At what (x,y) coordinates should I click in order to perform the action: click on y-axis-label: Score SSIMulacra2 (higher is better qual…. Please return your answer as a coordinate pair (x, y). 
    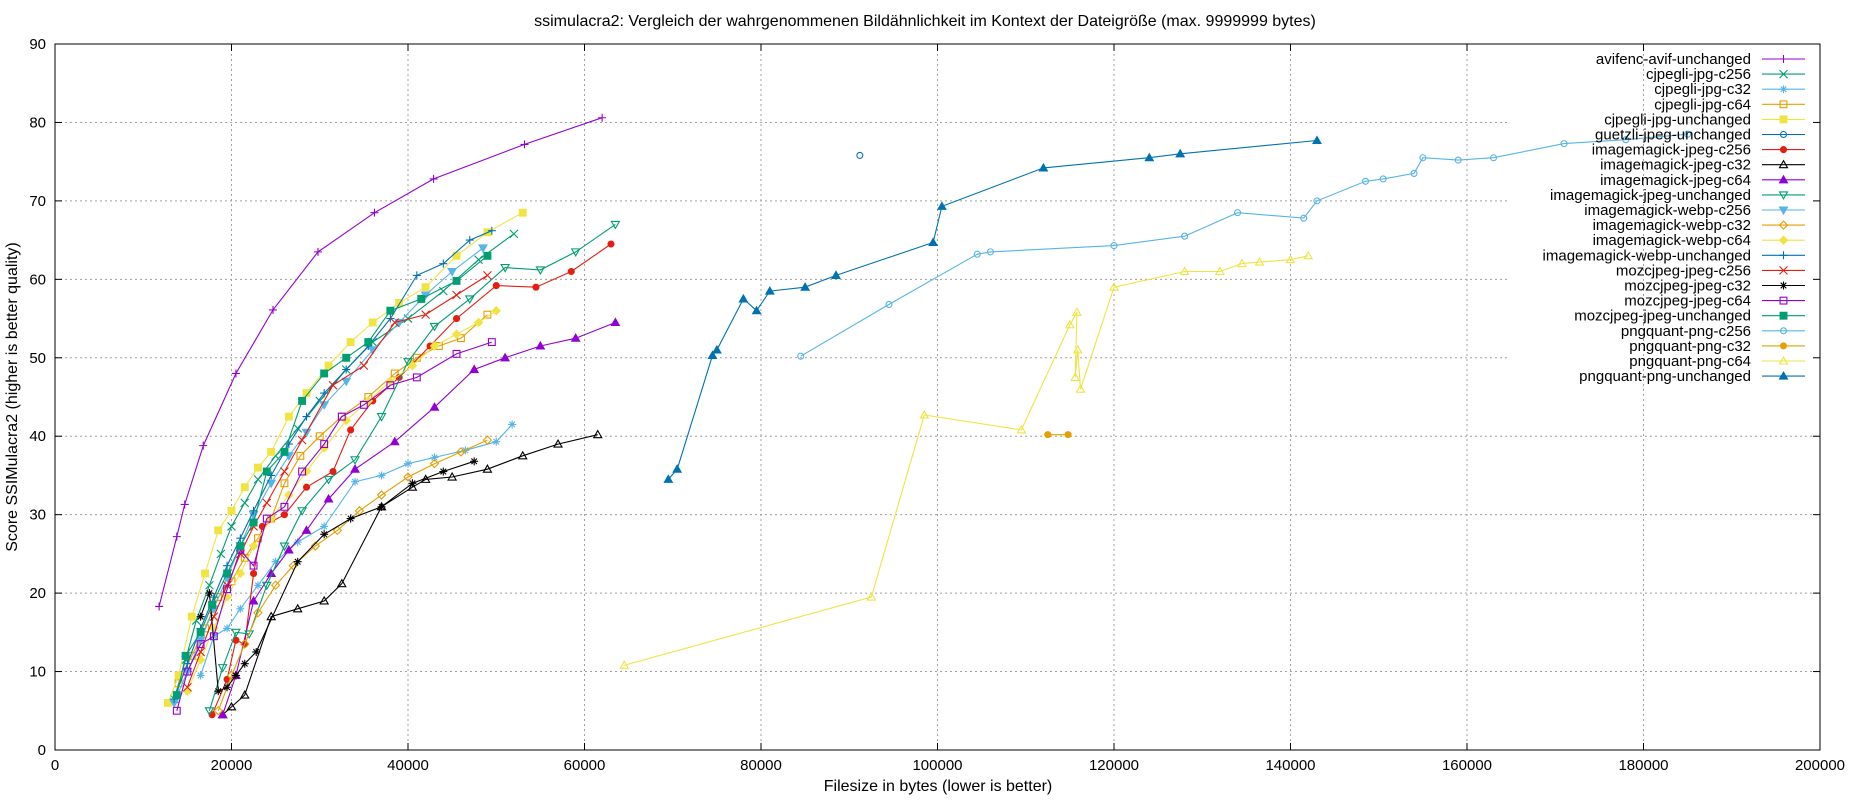
    Looking at the image, I should click on (12, 396).